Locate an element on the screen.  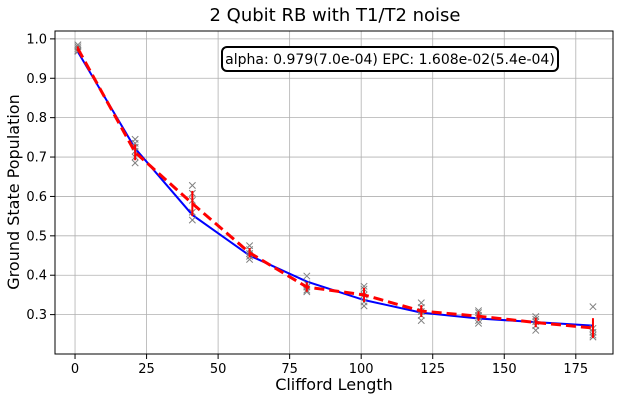
x-tick-label: 25 is located at coordinates (146, 369).